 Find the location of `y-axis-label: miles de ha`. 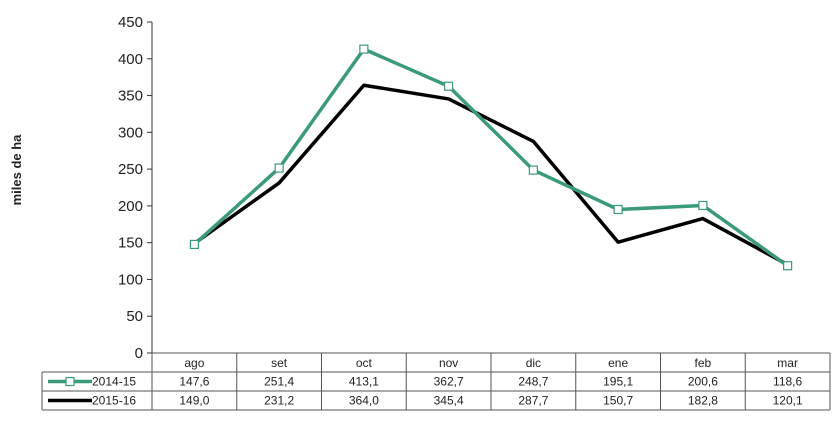

y-axis-label: miles de ha is located at coordinates (16, 170).